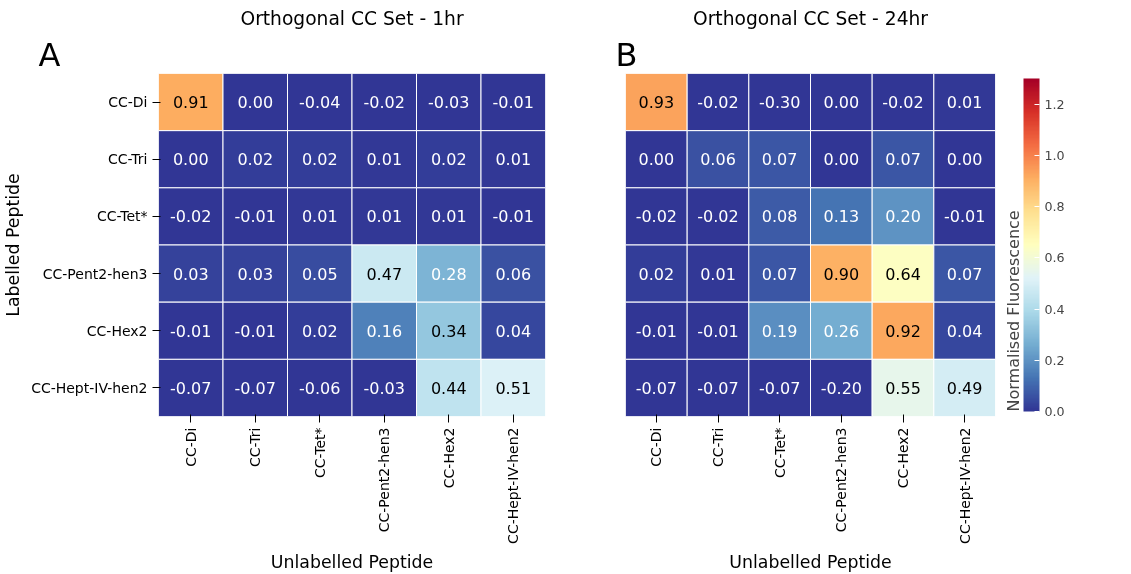 The image size is (1131, 574). I want to click on color-bar-label: 0.2, so click(1054, 360).